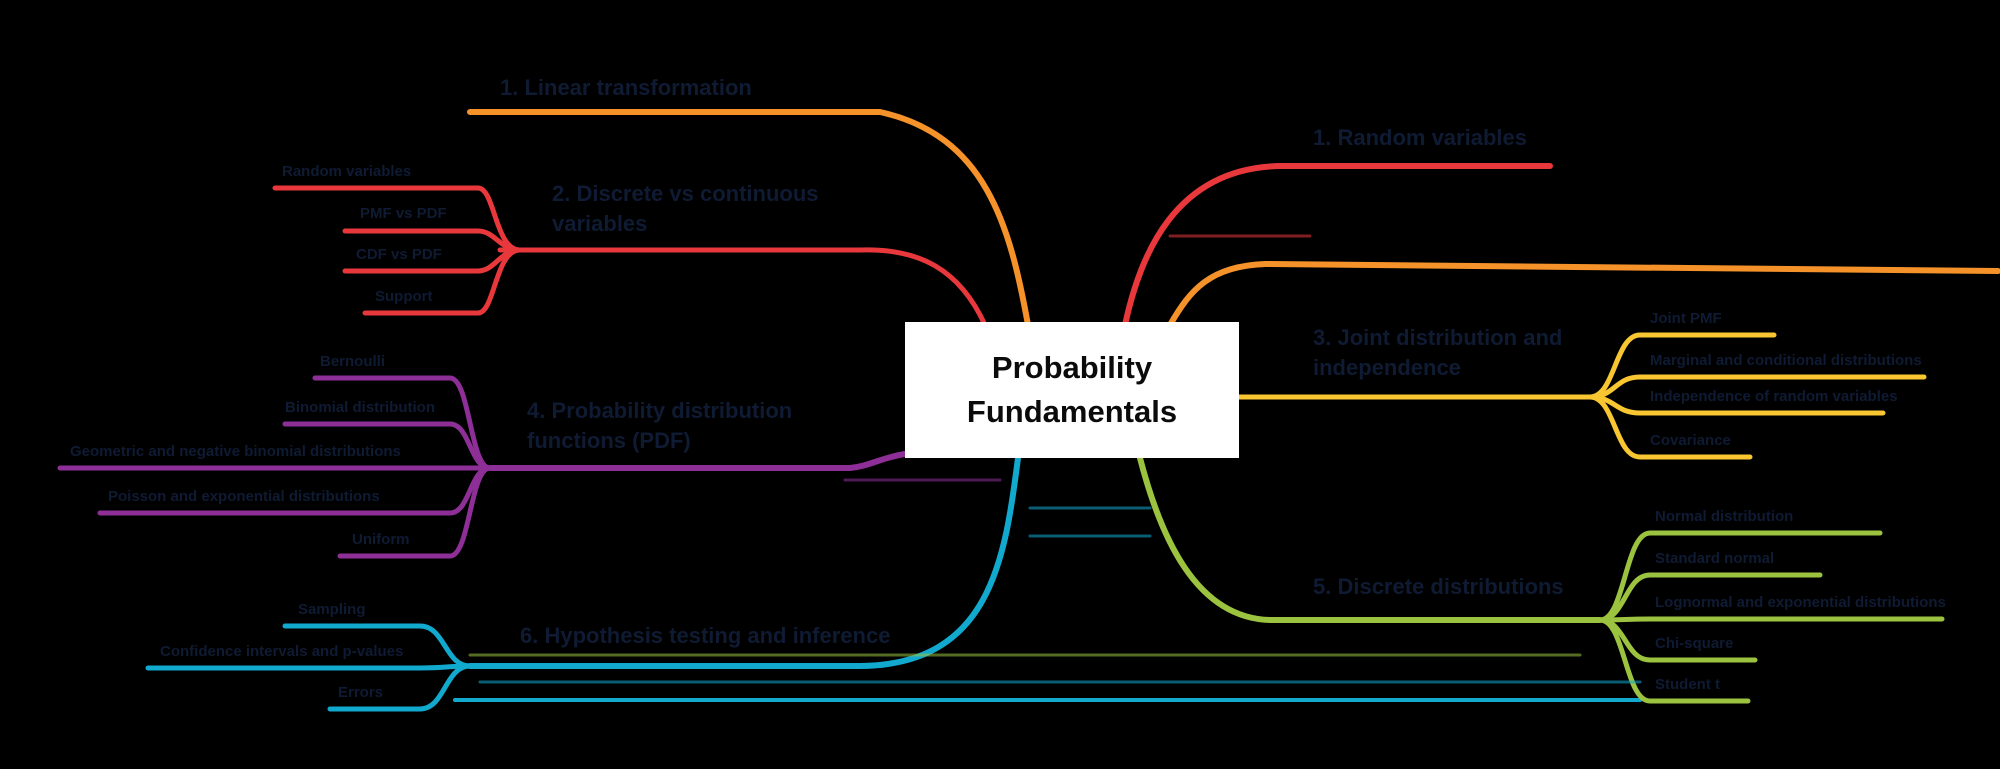 The width and height of the screenshot is (2000, 769). I want to click on link-hypothesis, so click(744, 562).